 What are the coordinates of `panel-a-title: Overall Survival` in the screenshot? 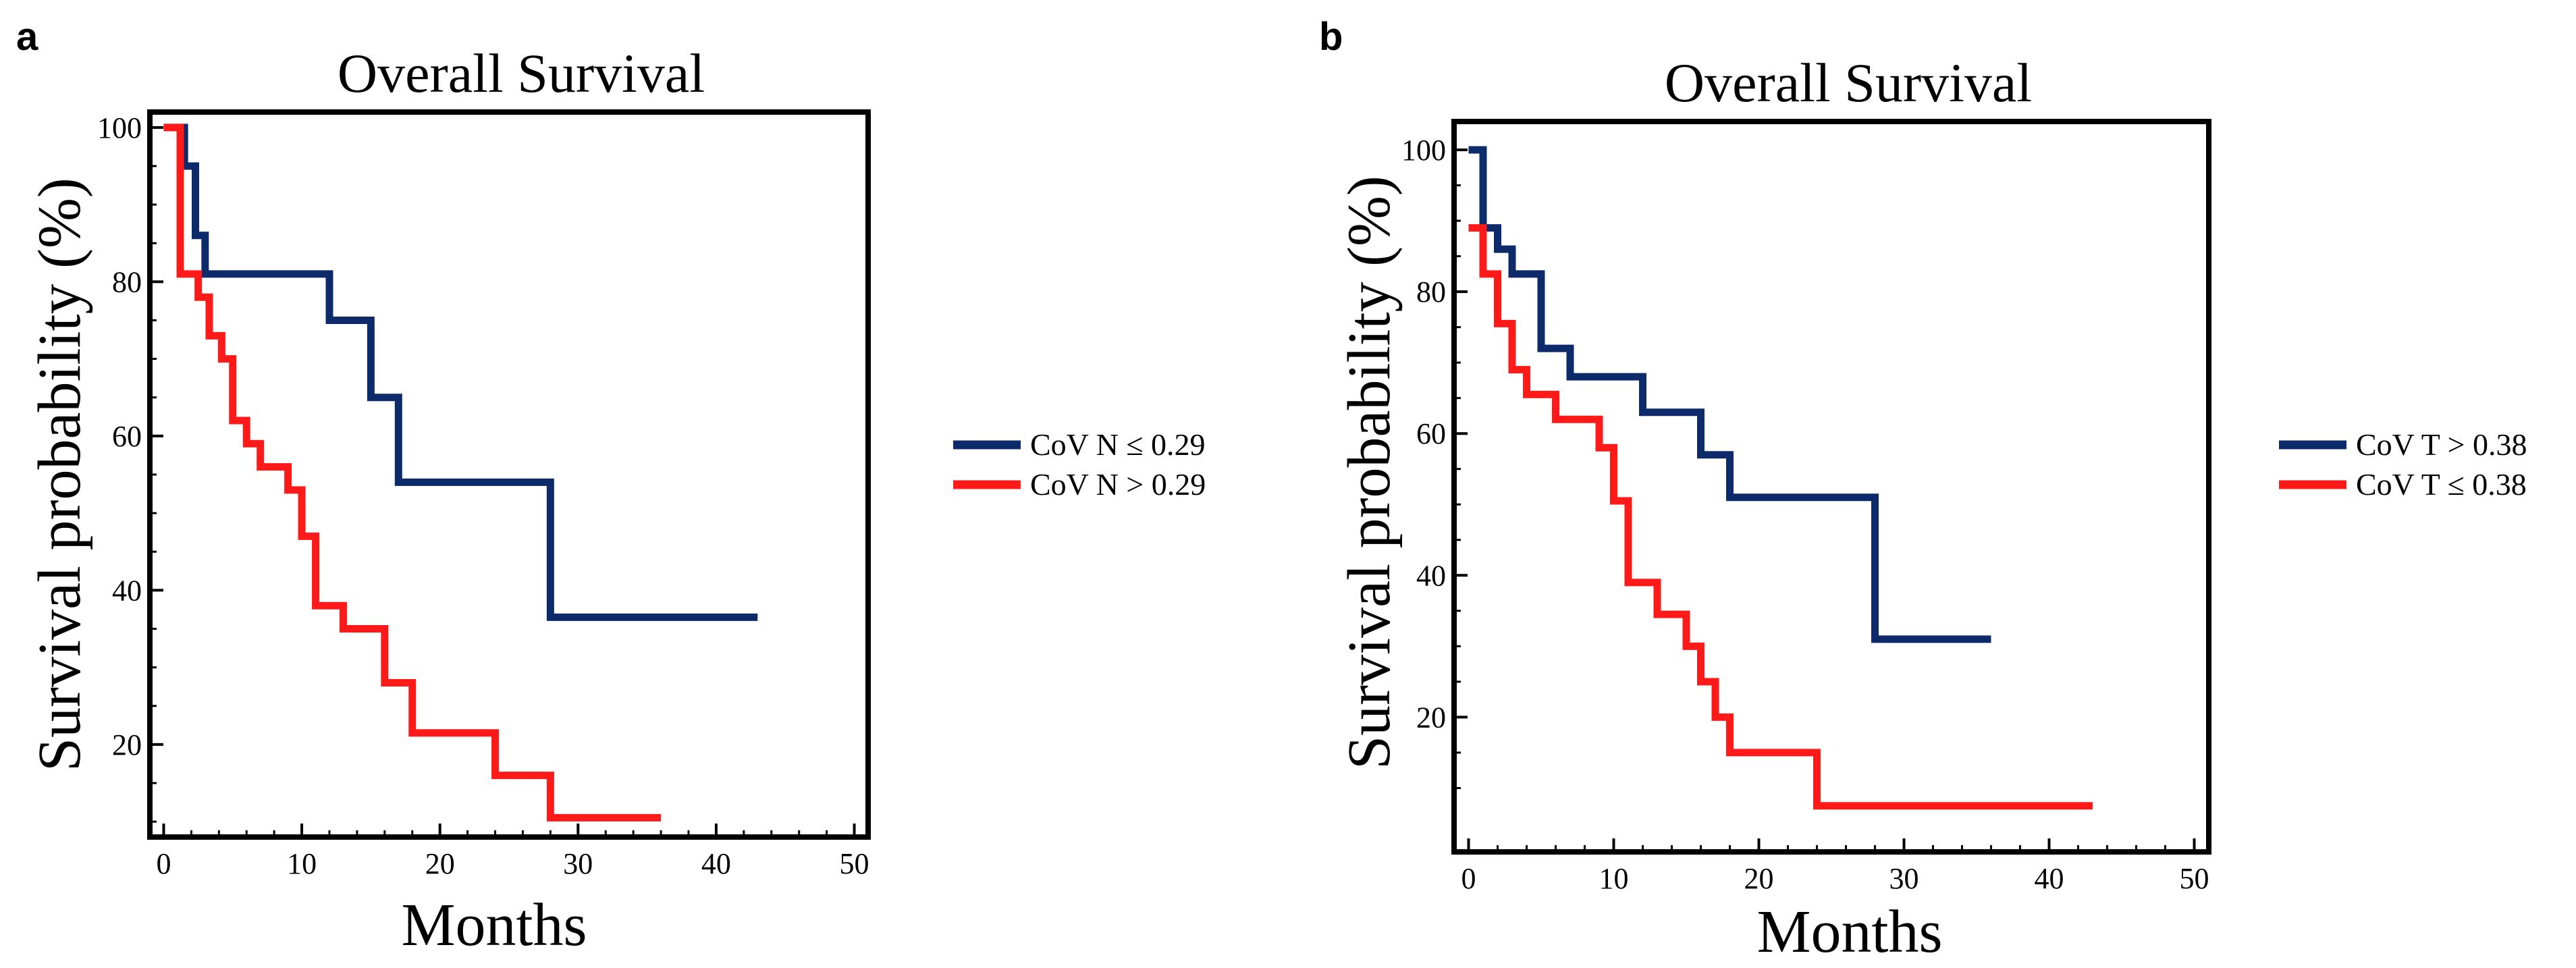 It's located at (521, 73).